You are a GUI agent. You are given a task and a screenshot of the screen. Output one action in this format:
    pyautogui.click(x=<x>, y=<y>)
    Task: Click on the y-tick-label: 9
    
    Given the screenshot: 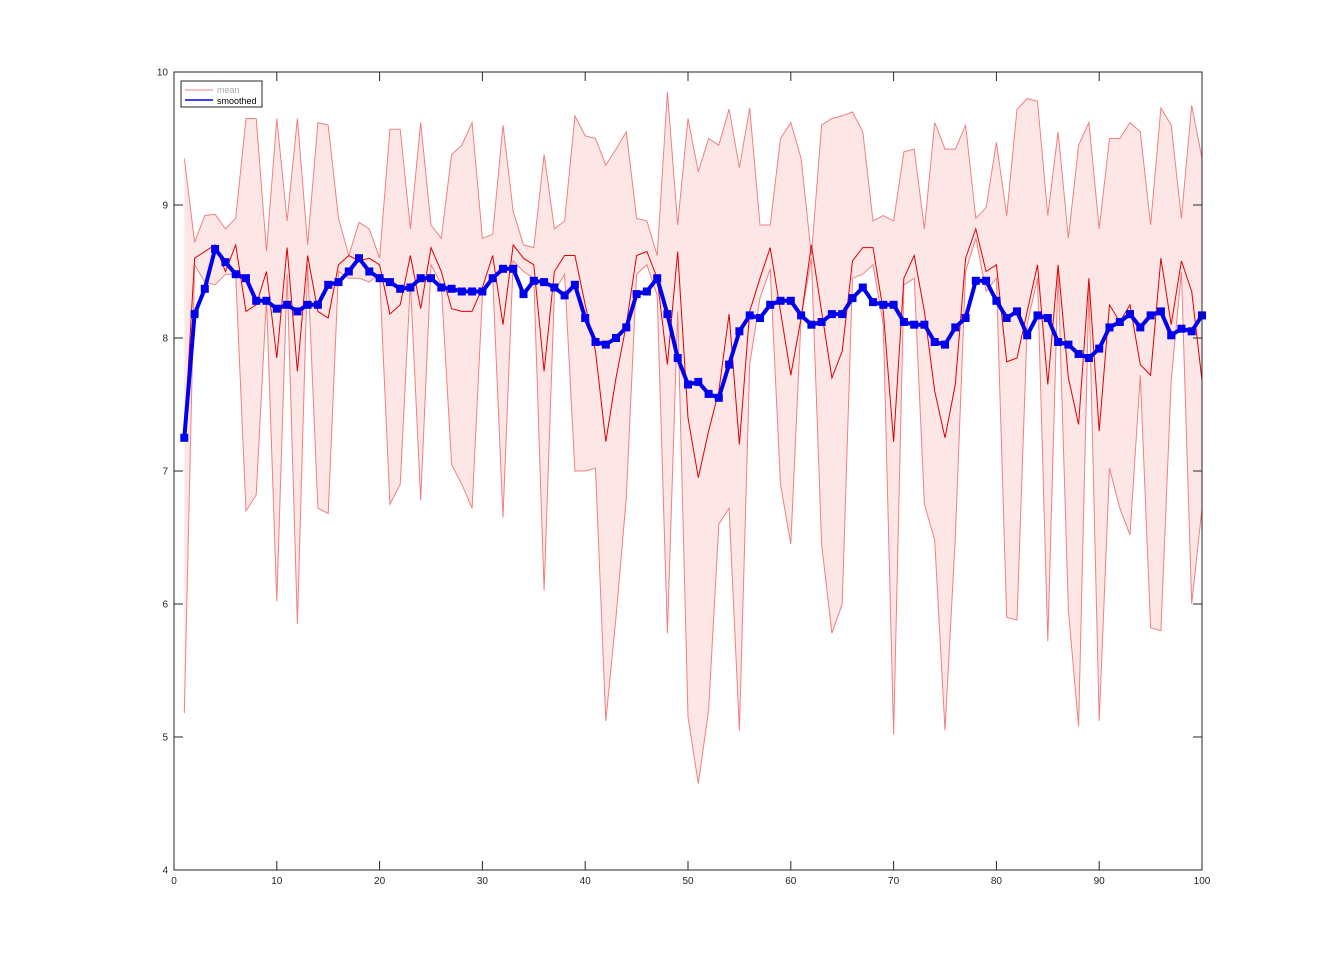 What is the action you would take?
    pyautogui.click(x=165, y=206)
    